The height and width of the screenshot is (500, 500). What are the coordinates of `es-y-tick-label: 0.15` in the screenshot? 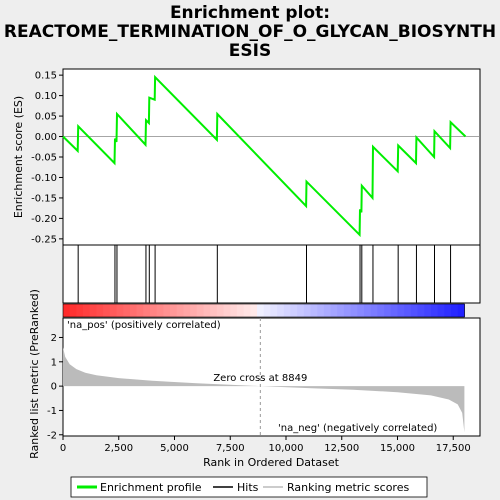 It's located at (46, 76).